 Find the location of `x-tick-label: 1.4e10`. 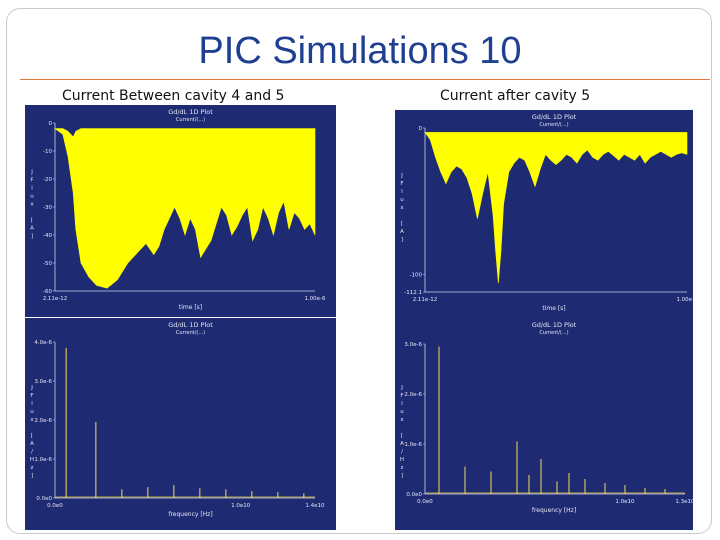

x-tick-label: 1.4e10 is located at coordinates (315, 506).